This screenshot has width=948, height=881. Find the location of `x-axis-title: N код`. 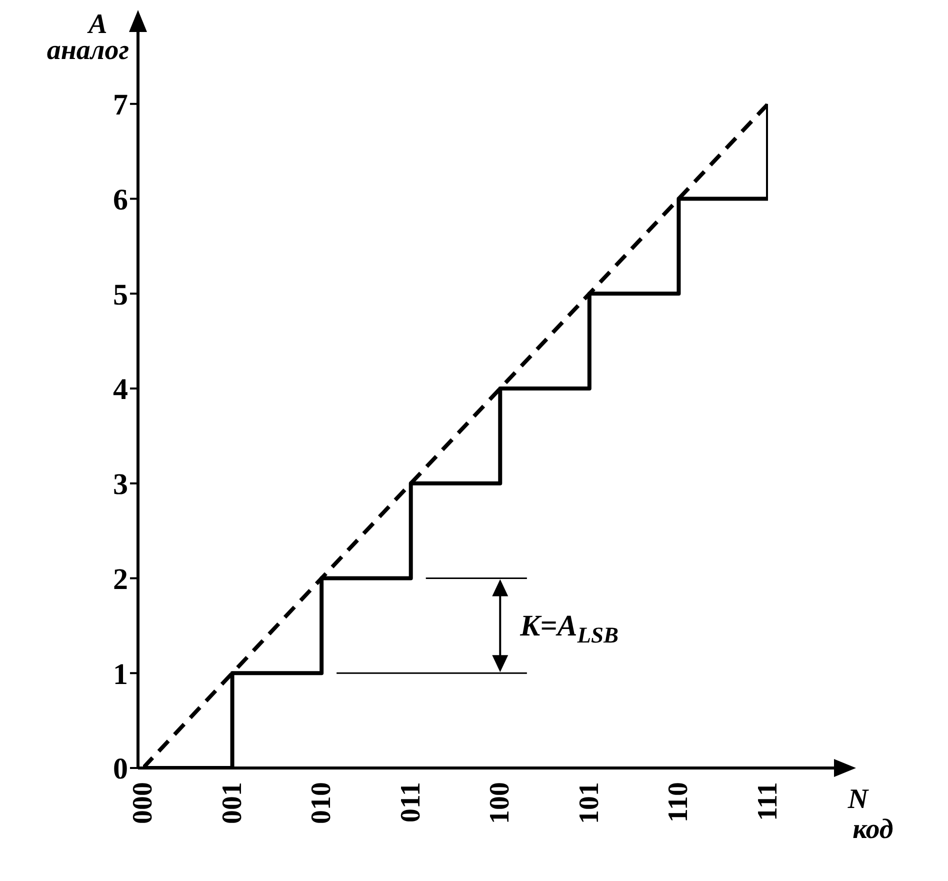

x-axis-title: N код is located at coordinates (870, 814).